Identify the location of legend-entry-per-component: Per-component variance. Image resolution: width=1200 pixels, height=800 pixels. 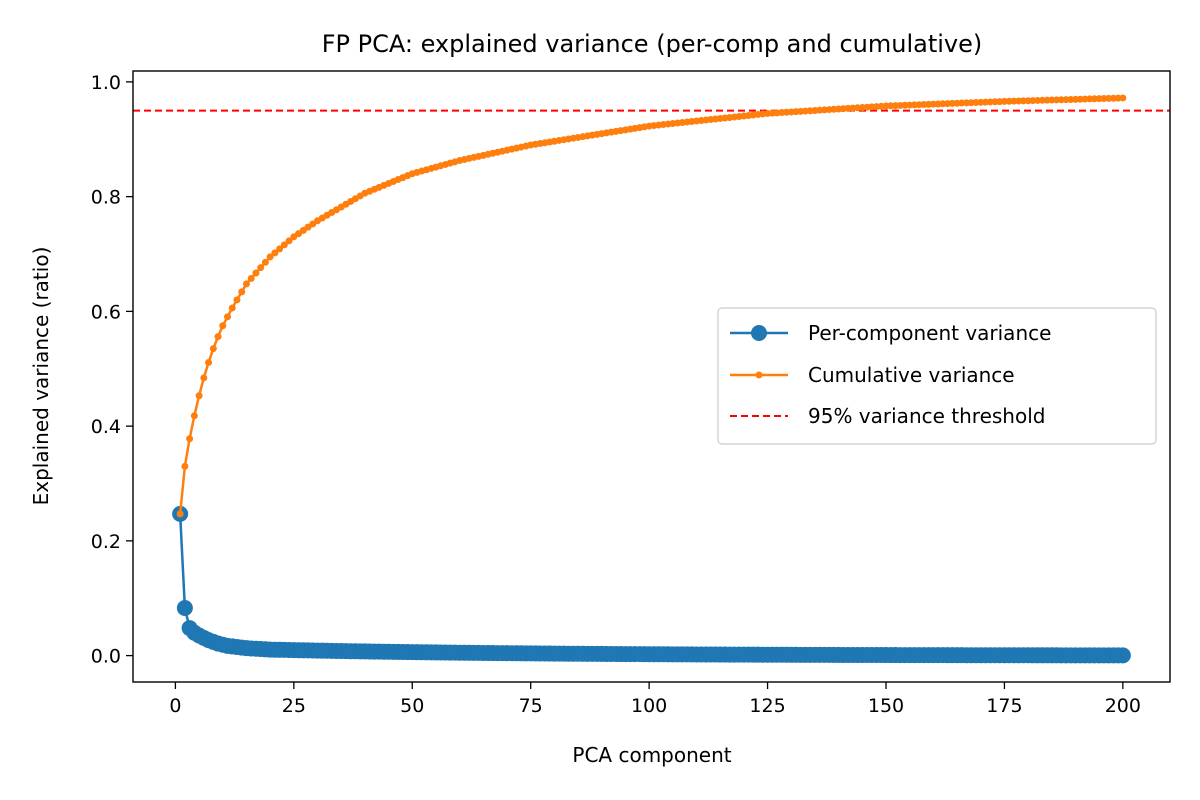
(890, 333).